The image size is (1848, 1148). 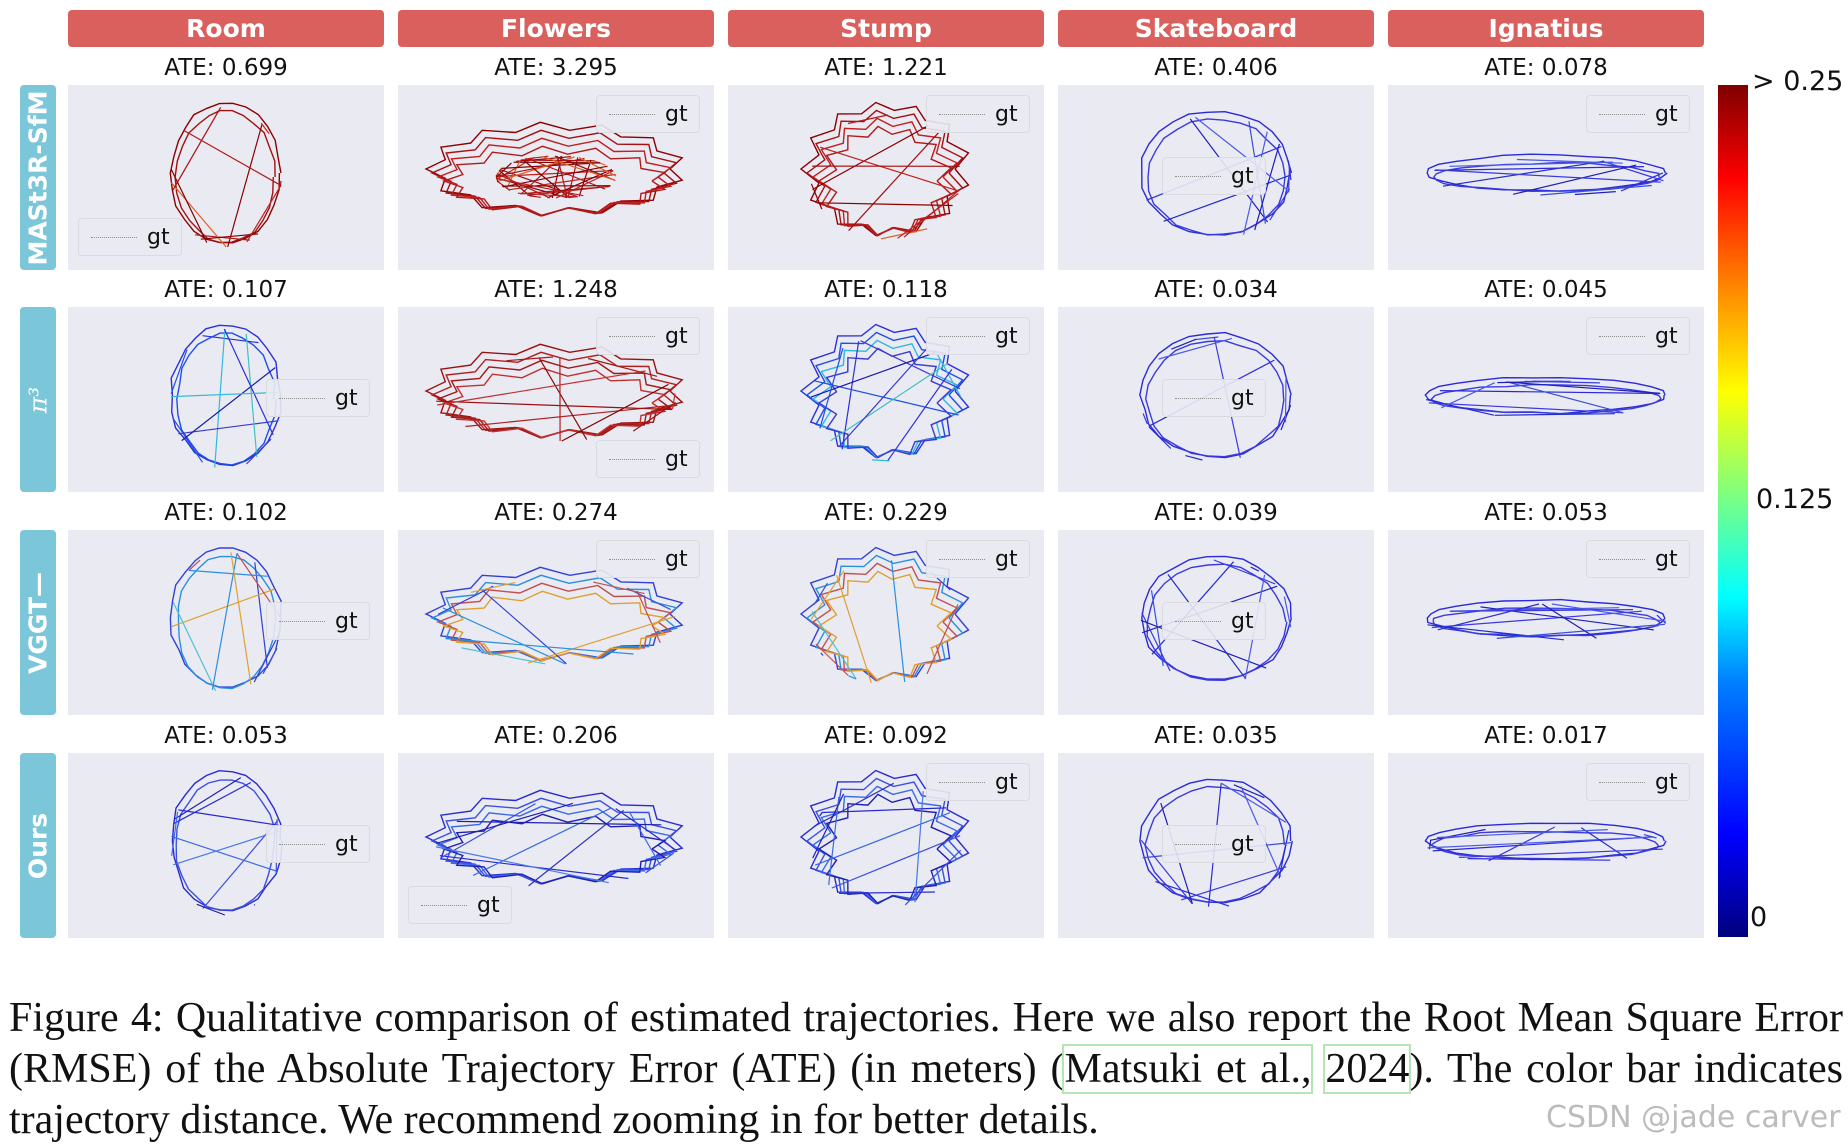 What do you see at coordinates (226, 290) in the screenshot?
I see `ate-label-room: ATE: 0.107` at bounding box center [226, 290].